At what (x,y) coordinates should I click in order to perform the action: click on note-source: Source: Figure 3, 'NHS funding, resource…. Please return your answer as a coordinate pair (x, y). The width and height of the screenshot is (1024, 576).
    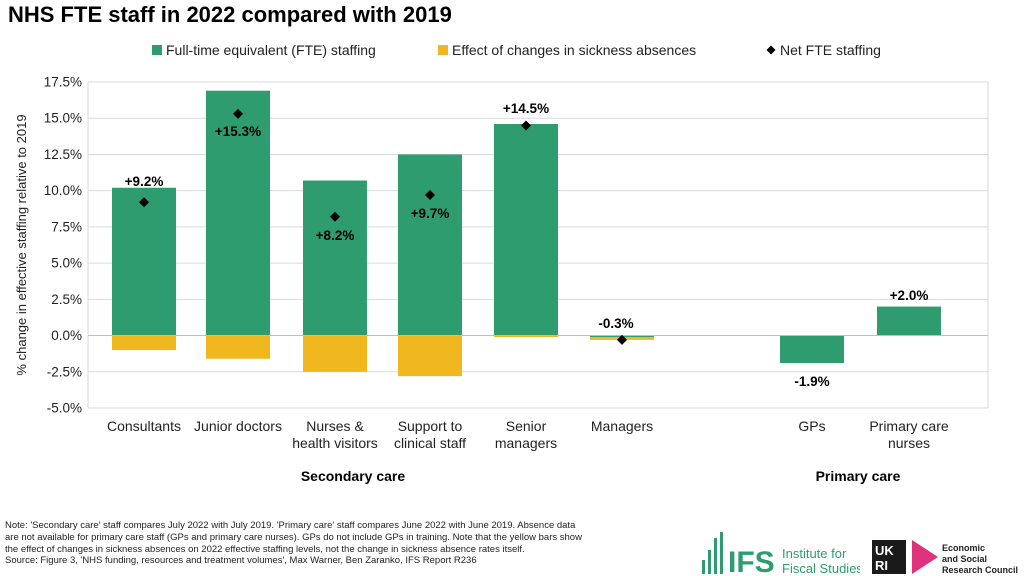
    Looking at the image, I should click on (241, 561).